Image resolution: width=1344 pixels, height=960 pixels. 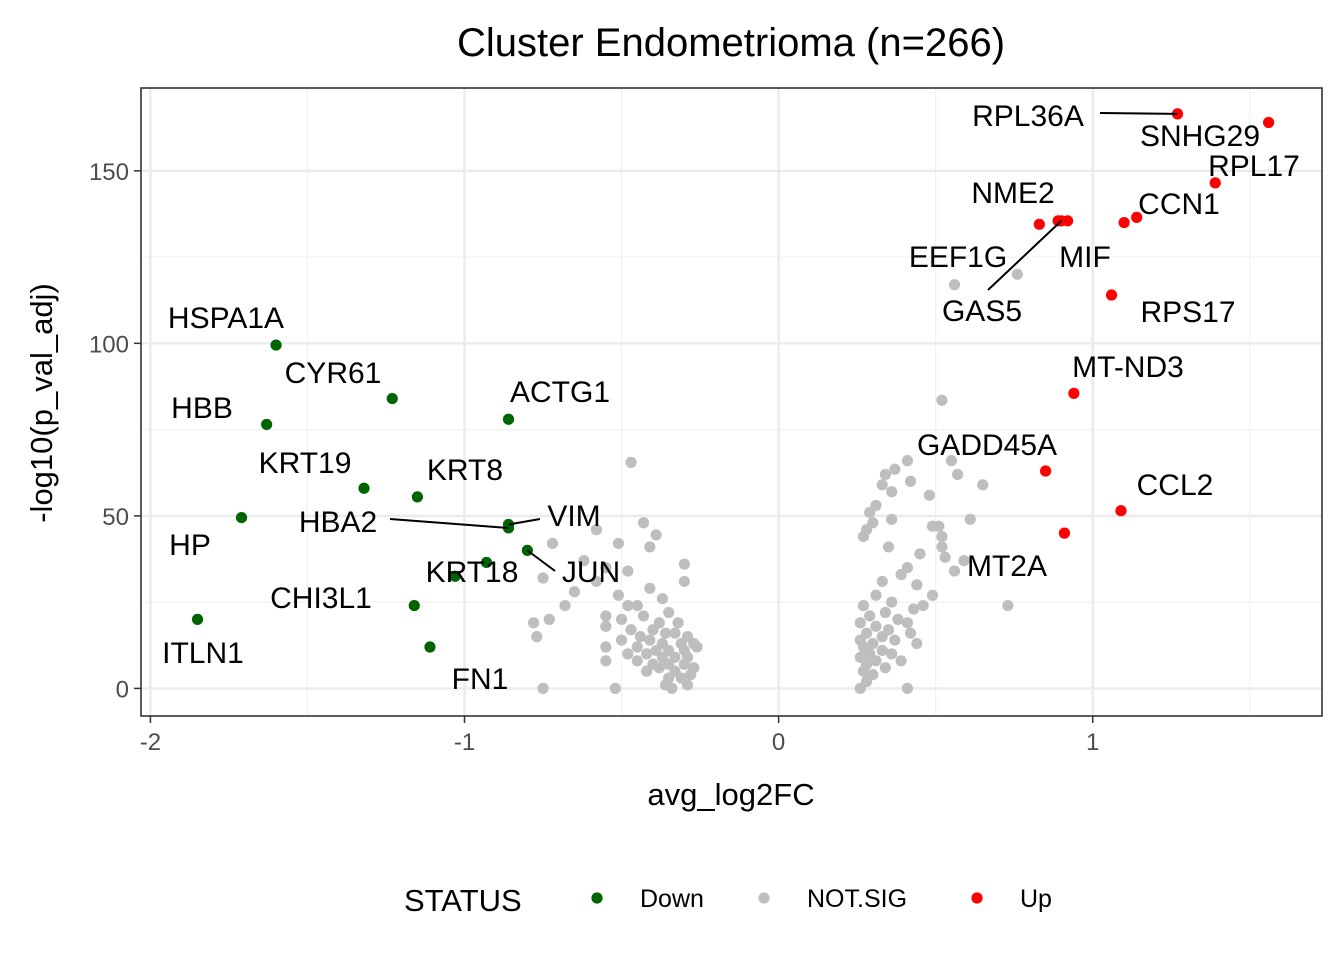 What do you see at coordinates (465, 470) in the screenshot?
I see `gene-label: KRT8` at bounding box center [465, 470].